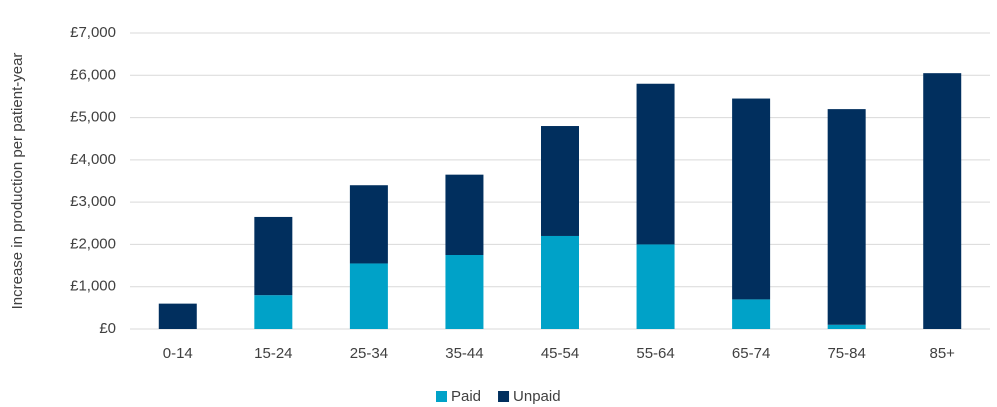 This screenshot has width=997, height=407. I want to click on x-tick-label: 35-44, so click(464, 353).